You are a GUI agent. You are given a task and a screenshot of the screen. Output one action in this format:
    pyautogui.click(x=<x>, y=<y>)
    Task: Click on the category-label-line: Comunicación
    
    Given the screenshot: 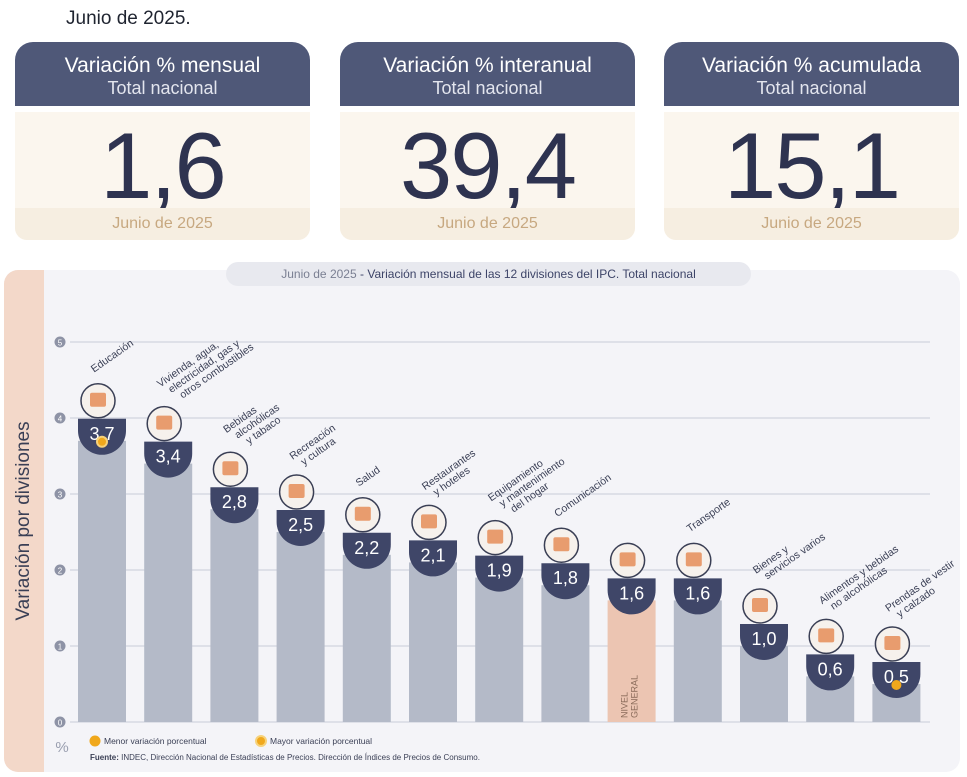 What is the action you would take?
    pyautogui.click(x=583, y=496)
    